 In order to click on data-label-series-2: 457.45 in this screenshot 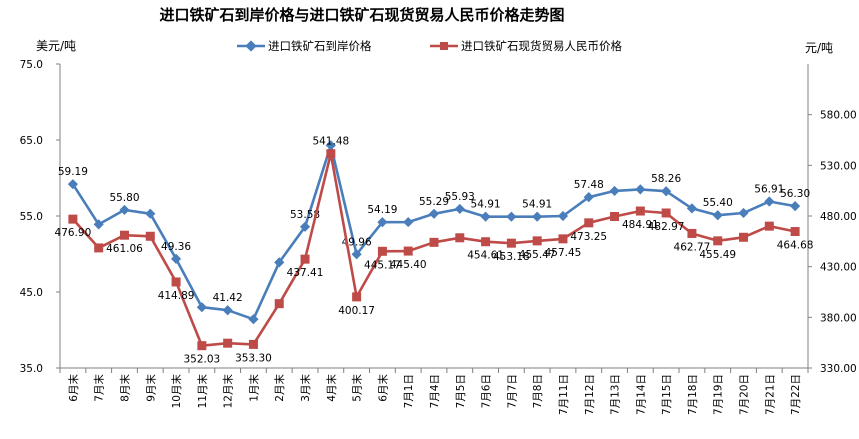, I will do `click(563, 253)`.